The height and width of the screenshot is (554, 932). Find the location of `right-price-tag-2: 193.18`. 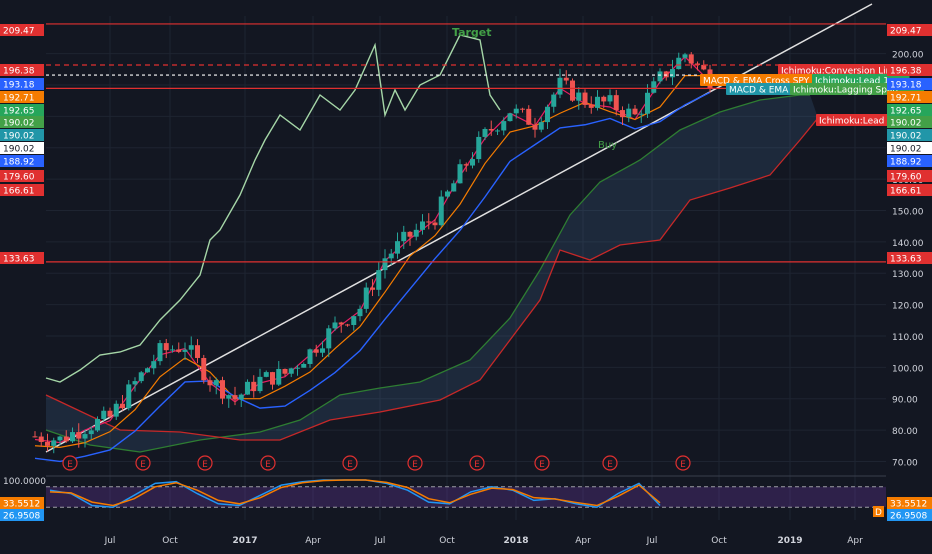

right-price-tag-2: 193.18 is located at coordinates (906, 86).